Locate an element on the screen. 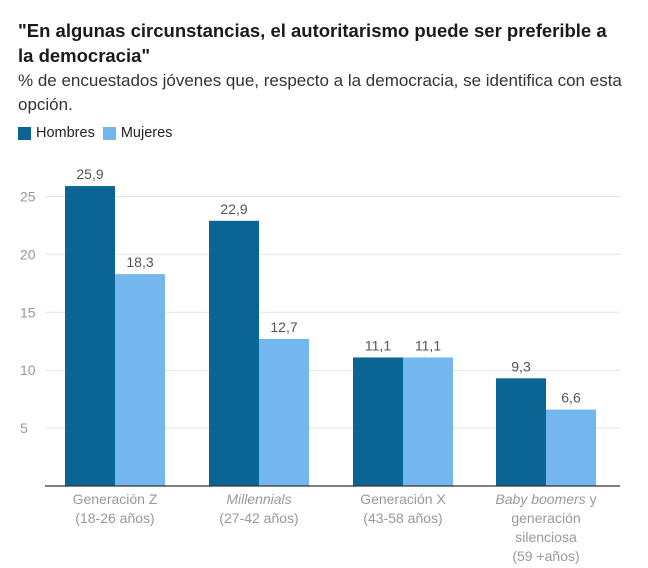 The image size is (648, 568). category-label-part: (43-58 años) is located at coordinates (402, 518).